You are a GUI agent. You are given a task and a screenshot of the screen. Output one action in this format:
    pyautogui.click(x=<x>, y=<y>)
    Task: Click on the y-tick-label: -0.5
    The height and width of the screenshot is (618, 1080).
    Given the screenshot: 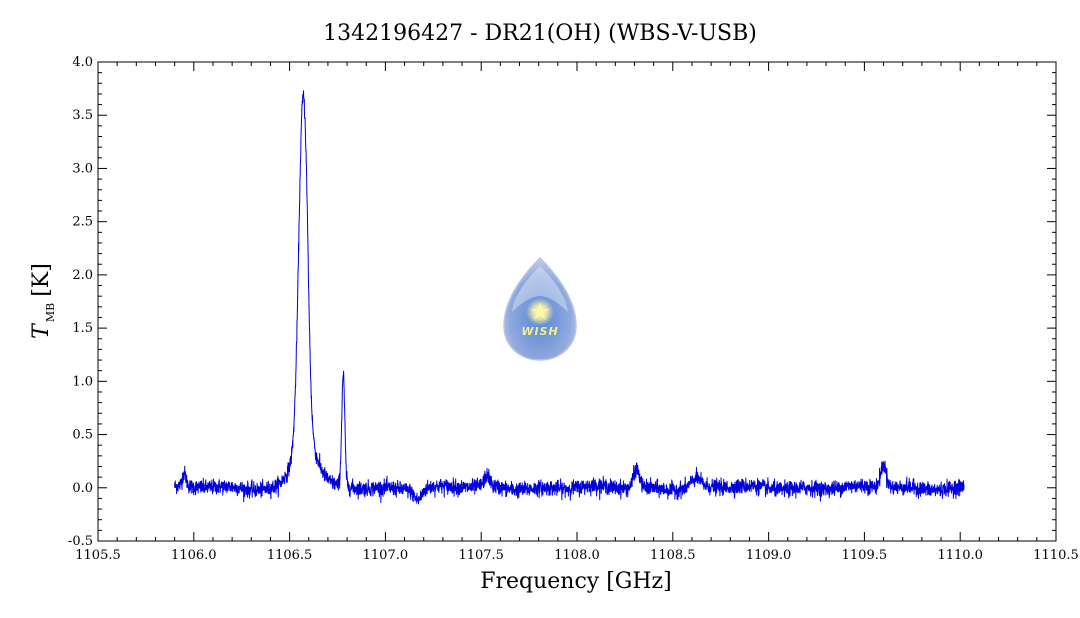 What is the action you would take?
    pyautogui.click(x=80, y=541)
    